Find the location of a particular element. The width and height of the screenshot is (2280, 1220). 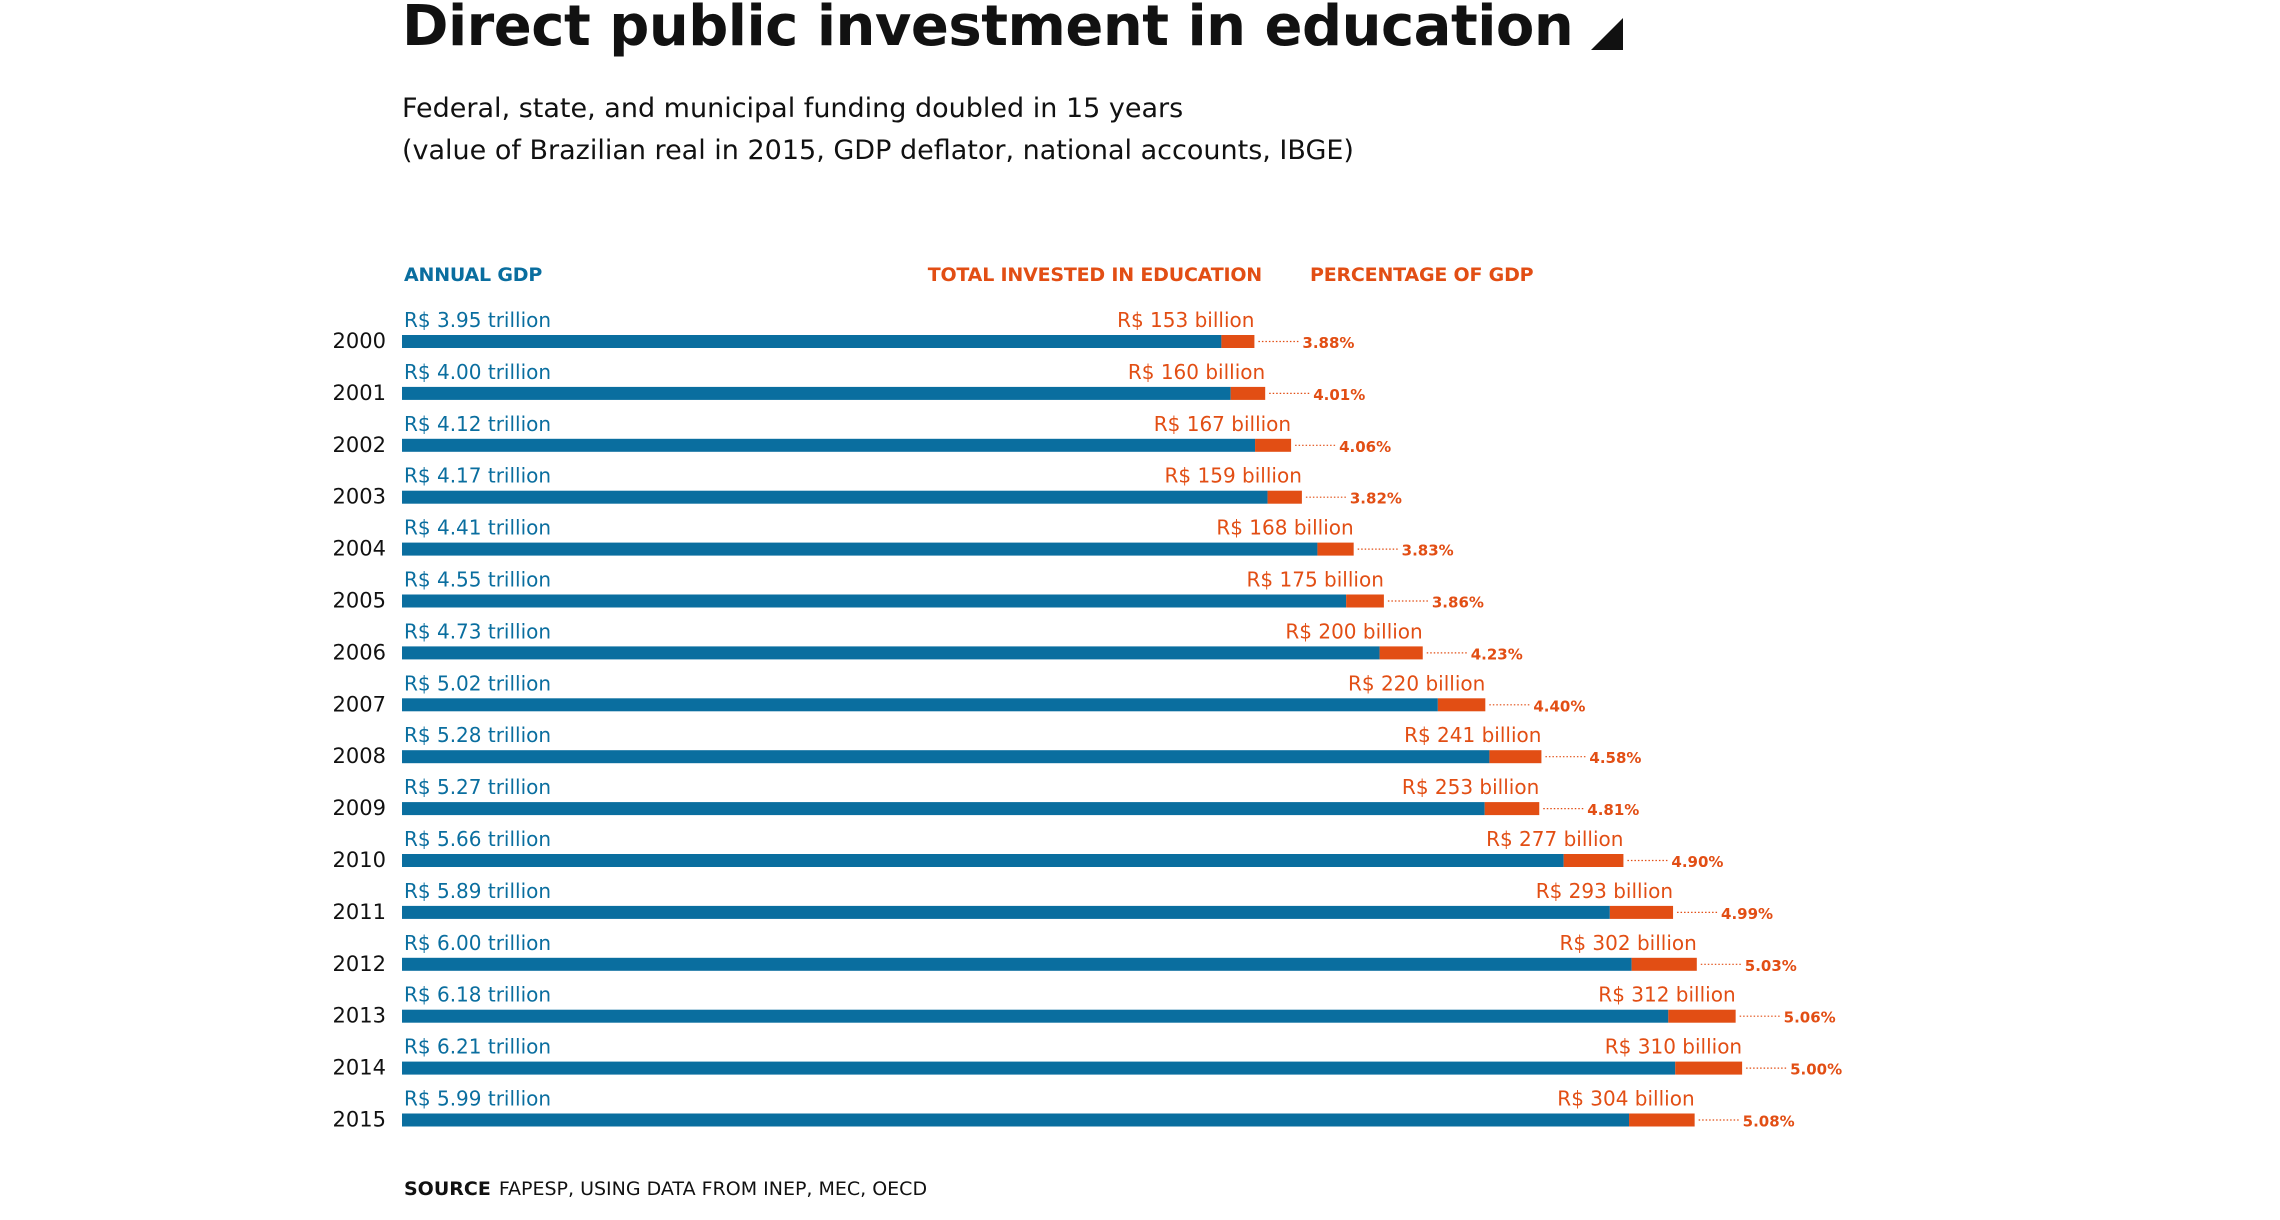

percentage-label: 3.88% is located at coordinates (1328, 343).